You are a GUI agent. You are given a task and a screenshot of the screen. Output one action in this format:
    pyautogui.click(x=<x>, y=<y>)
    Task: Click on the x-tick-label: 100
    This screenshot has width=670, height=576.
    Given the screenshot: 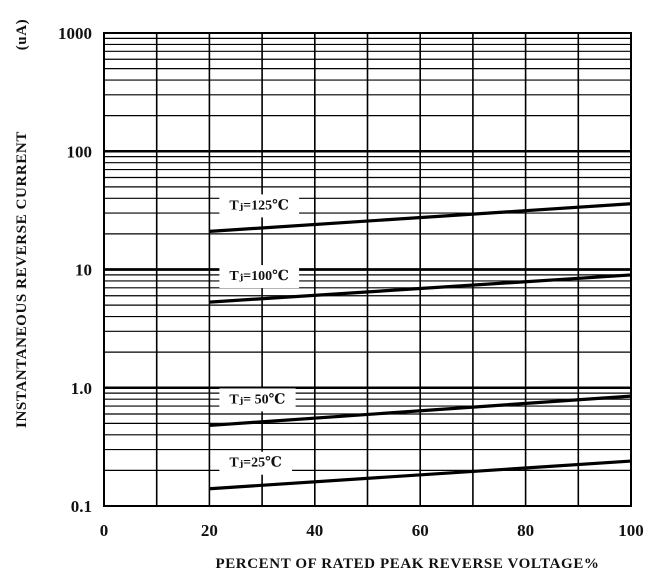 What is the action you would take?
    pyautogui.click(x=631, y=530)
    